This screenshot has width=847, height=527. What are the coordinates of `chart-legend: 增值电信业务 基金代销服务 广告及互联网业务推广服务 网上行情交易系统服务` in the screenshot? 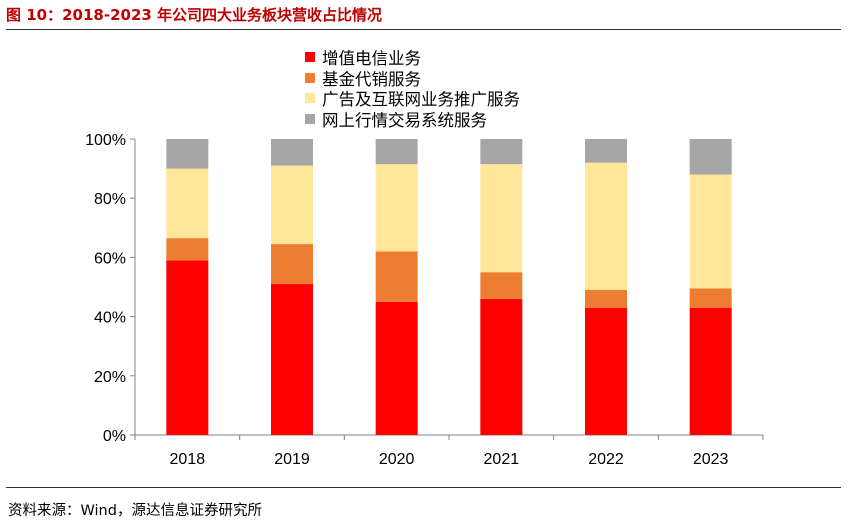 It's located at (412, 88).